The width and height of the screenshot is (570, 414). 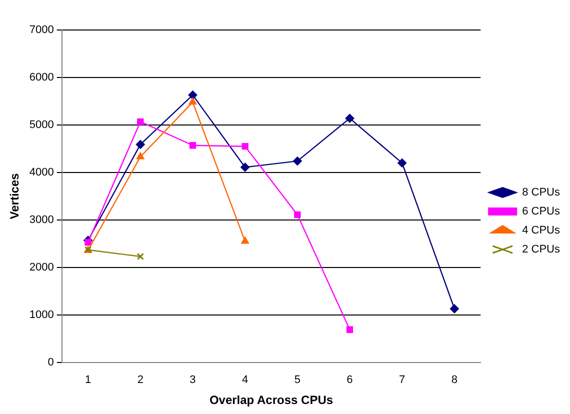 What do you see at coordinates (271, 400) in the screenshot?
I see `x-axis-title: Overlap Across CPUs` at bounding box center [271, 400].